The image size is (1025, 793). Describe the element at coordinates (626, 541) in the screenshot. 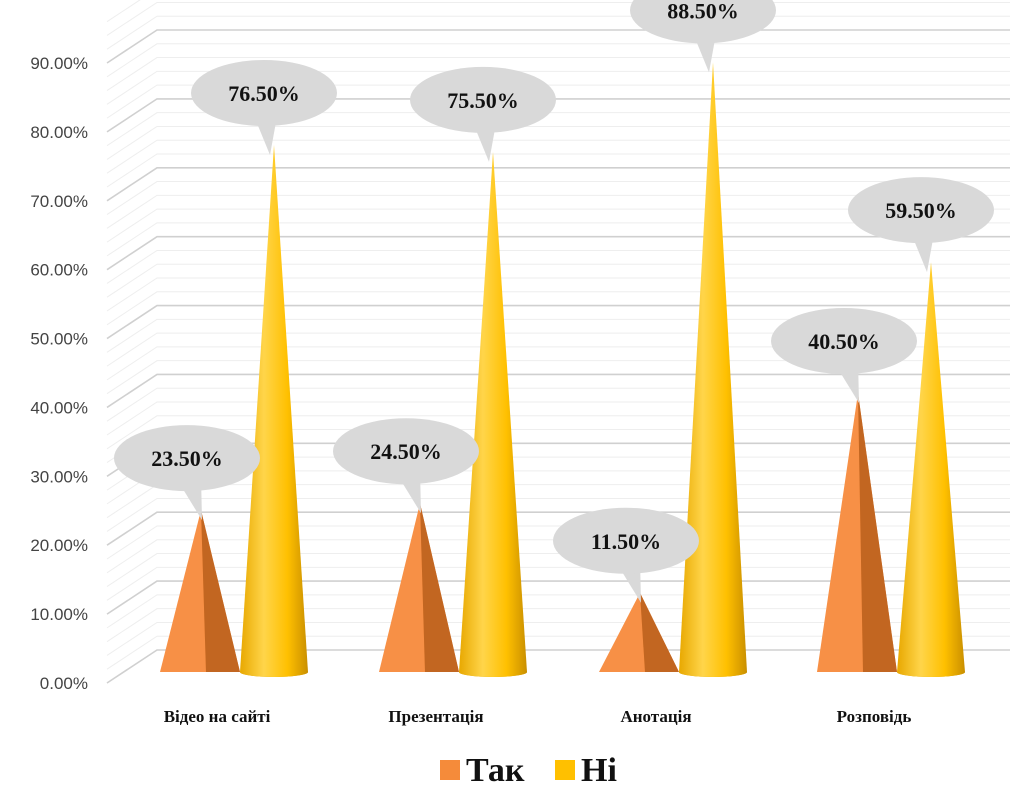

I see `data-label: 11.50%` at that location.